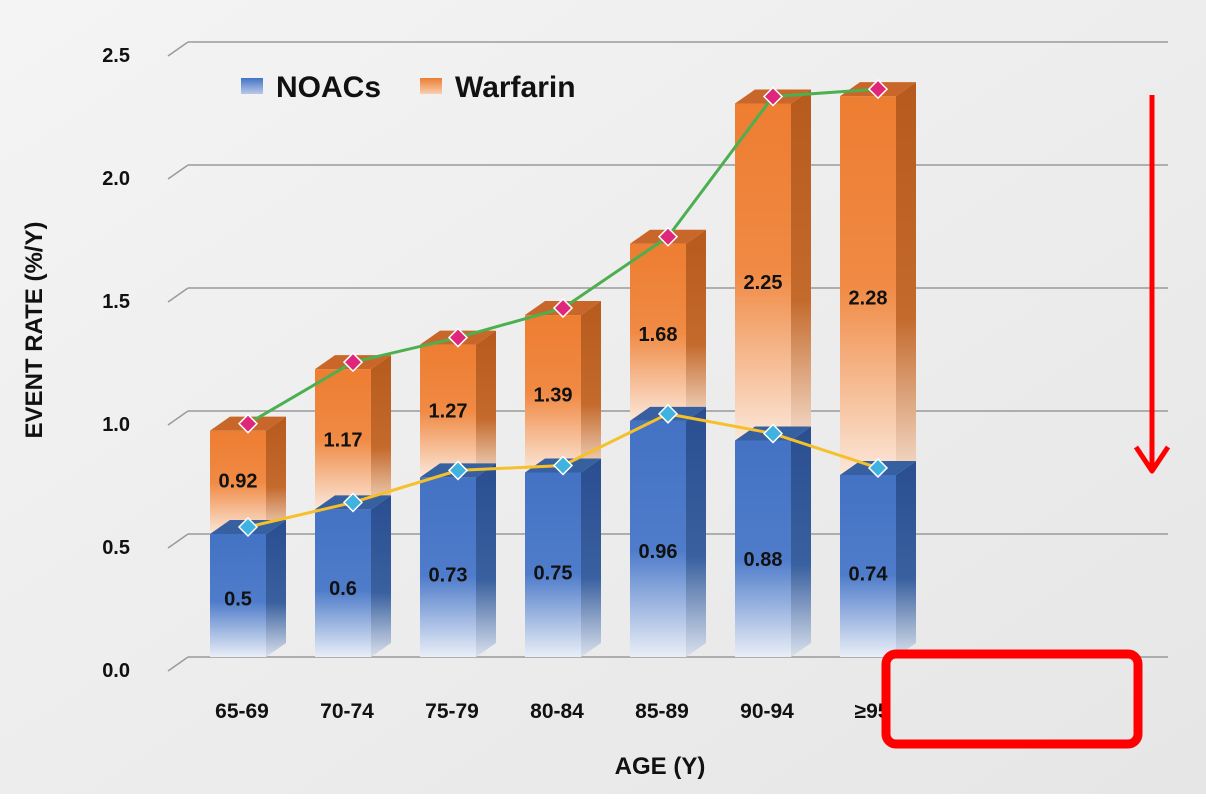 Image resolution: width=1206 pixels, height=799 pixels. What do you see at coordinates (1152, 284) in the screenshot?
I see `down-arrow` at bounding box center [1152, 284].